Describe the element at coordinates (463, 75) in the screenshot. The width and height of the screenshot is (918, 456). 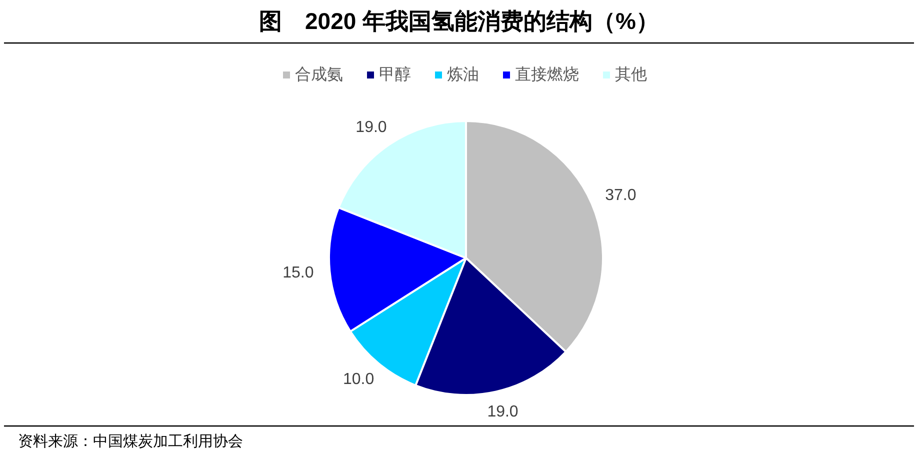
I see `legend-label: 炼油` at that location.